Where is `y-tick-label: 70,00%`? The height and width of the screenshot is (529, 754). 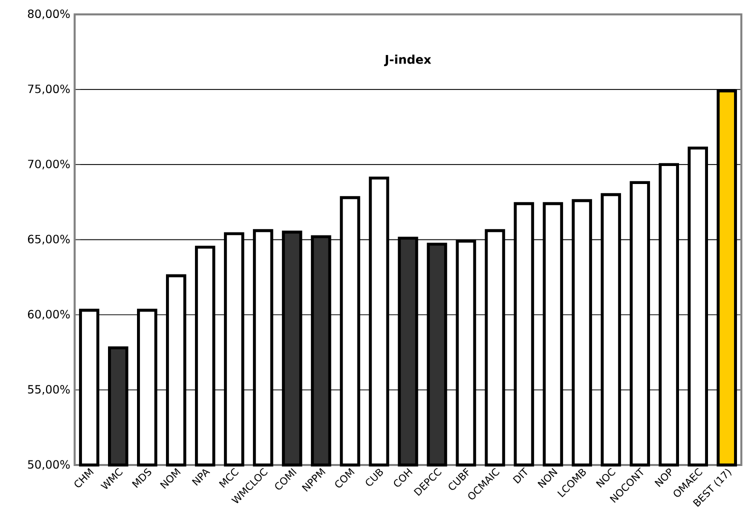
y-tick-label: 70,00% is located at coordinates (49, 165).